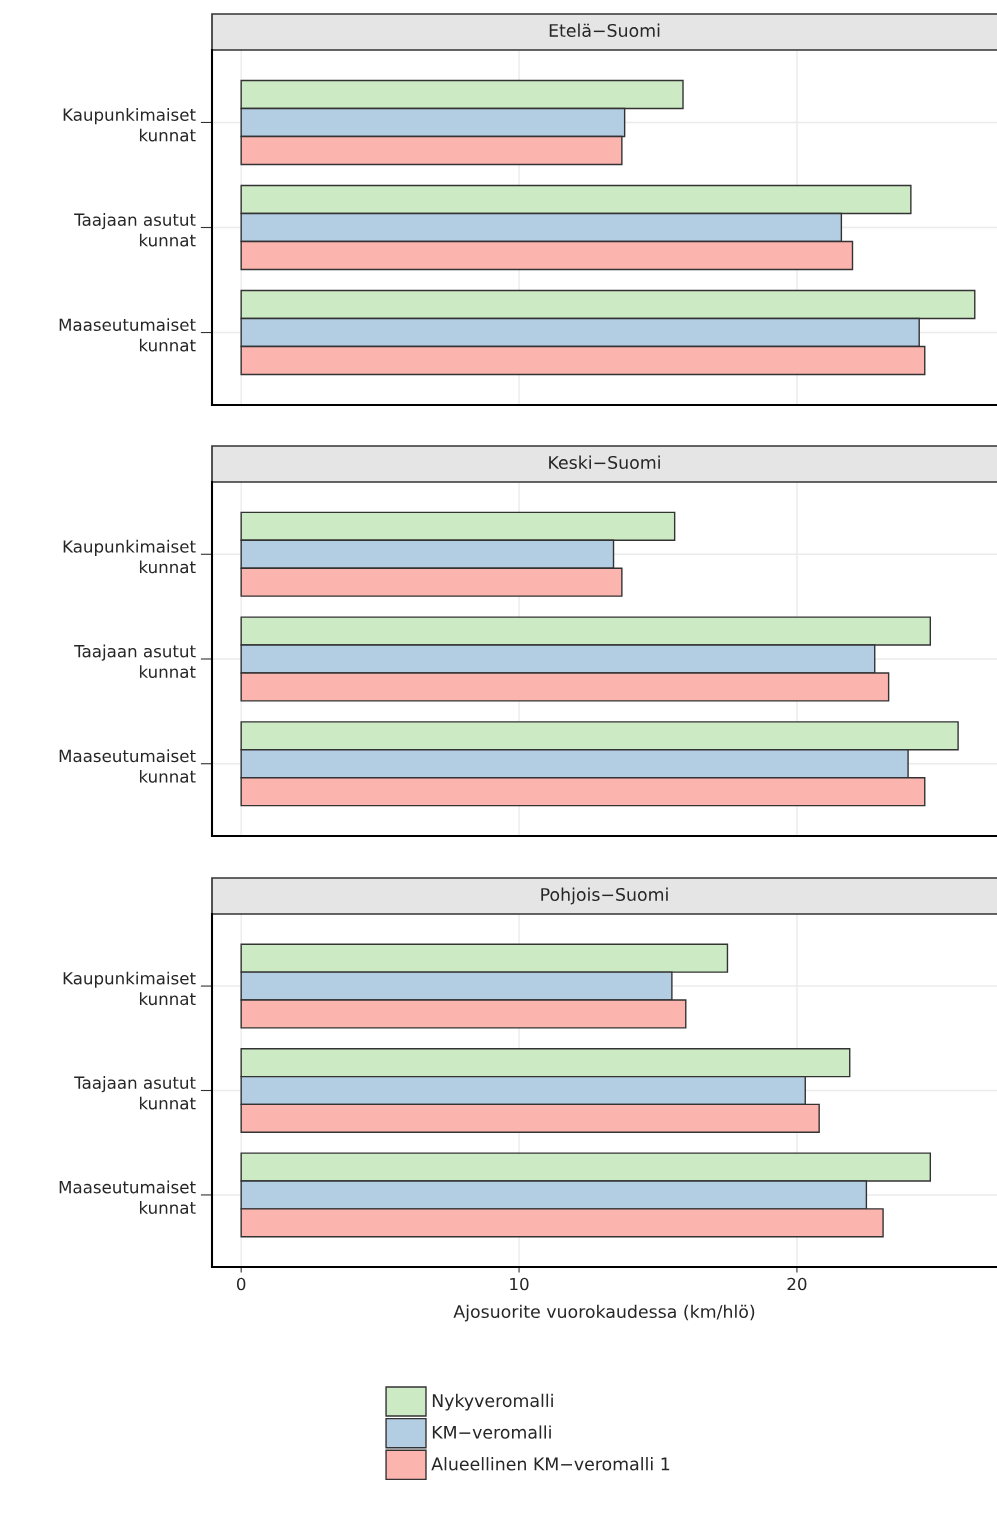  What do you see at coordinates (604, 1313) in the screenshot?
I see `x-axis-title: Ajosuorite vuorokaudessa (km/hlö)` at bounding box center [604, 1313].